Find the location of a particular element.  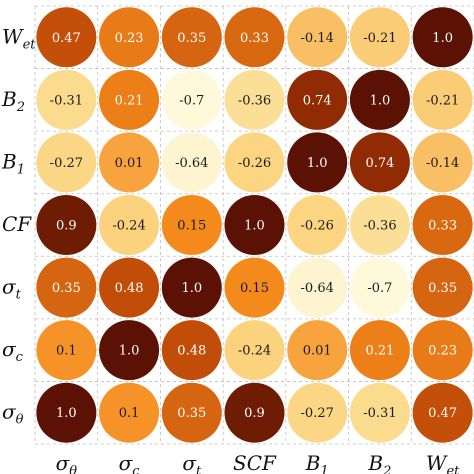

correlation-value: -0.7 is located at coordinates (379, 288).